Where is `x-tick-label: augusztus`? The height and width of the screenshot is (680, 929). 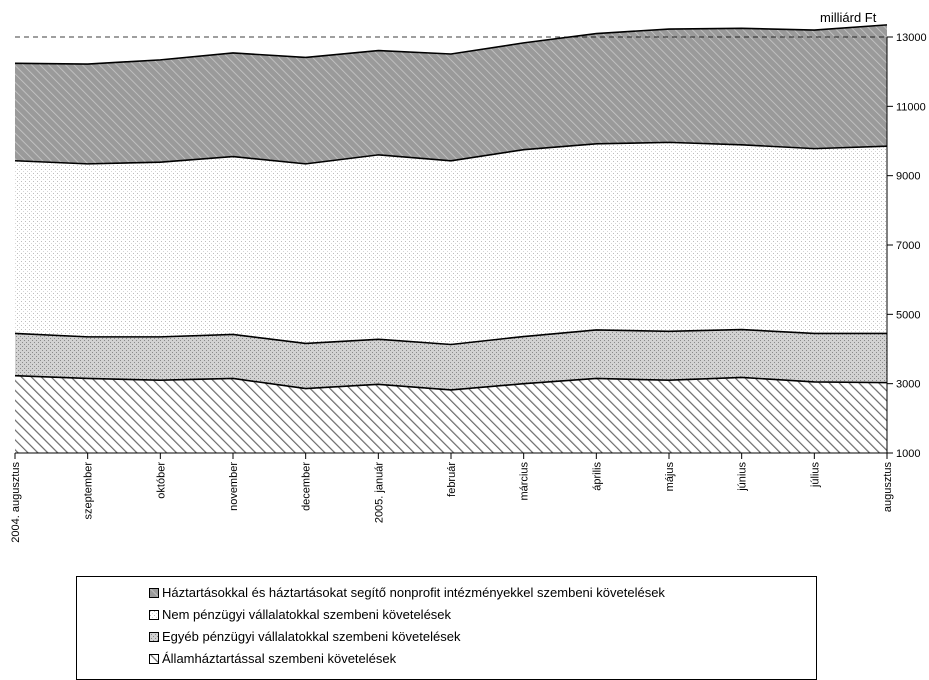 x-tick-label: augusztus is located at coordinates (888, 487).